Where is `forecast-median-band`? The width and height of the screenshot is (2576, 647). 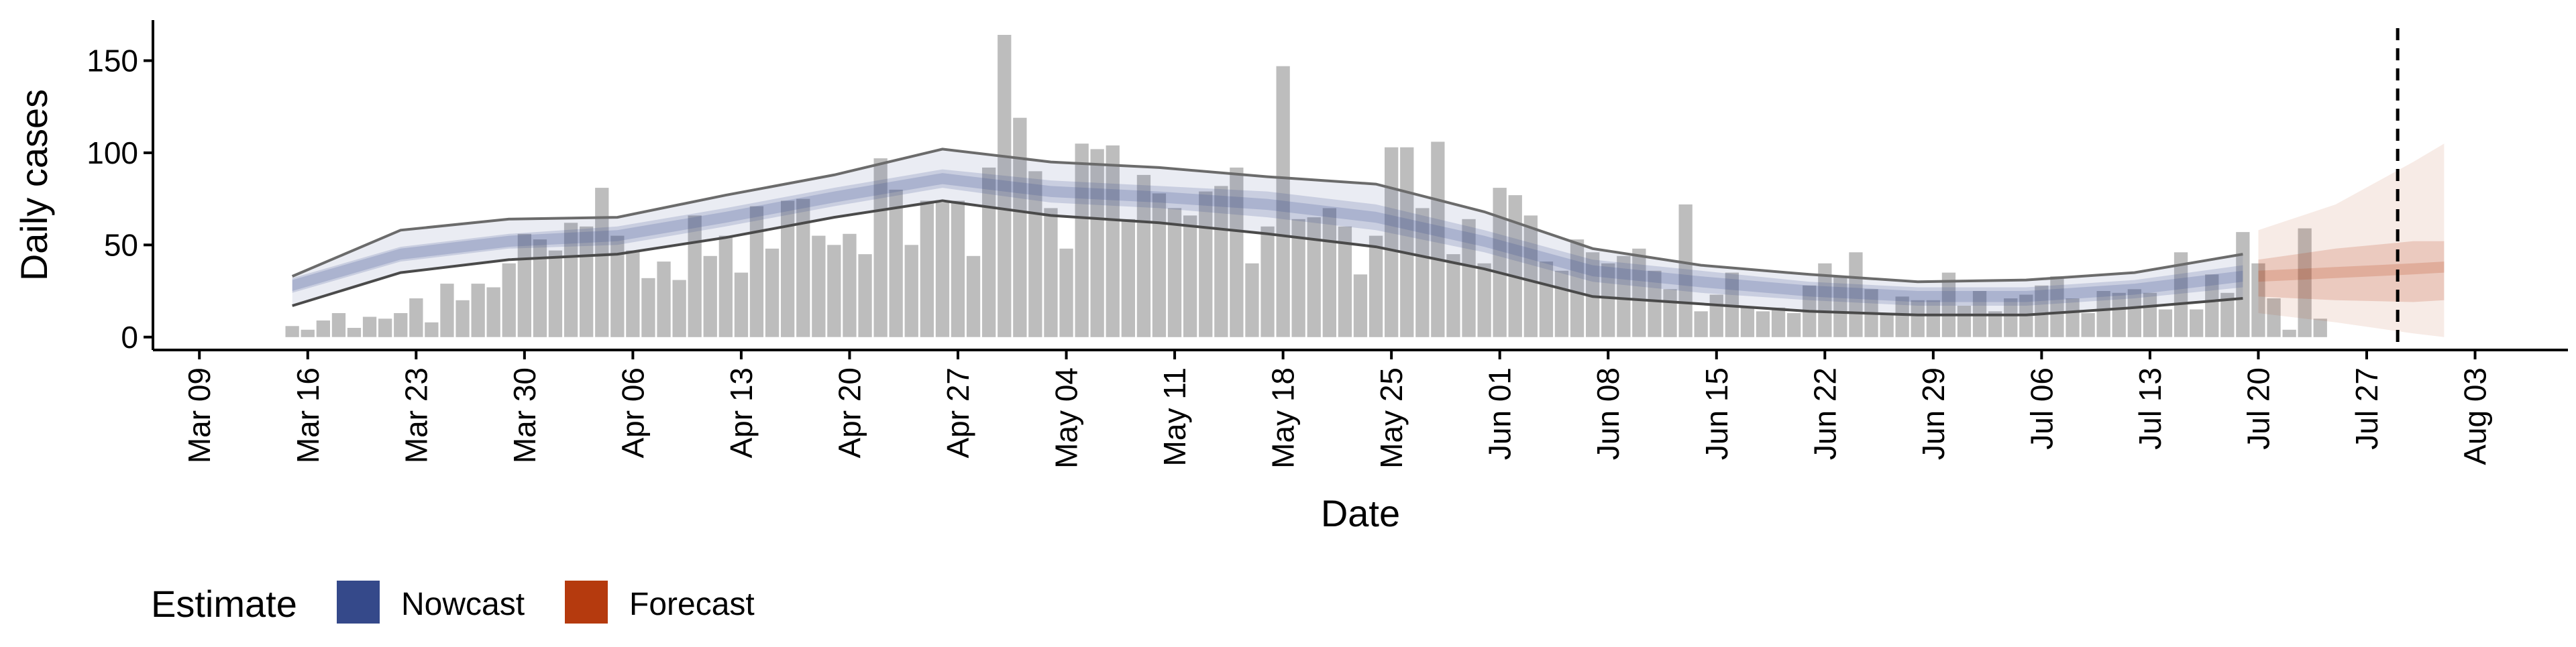 forecast-median-band is located at coordinates (2351, 271).